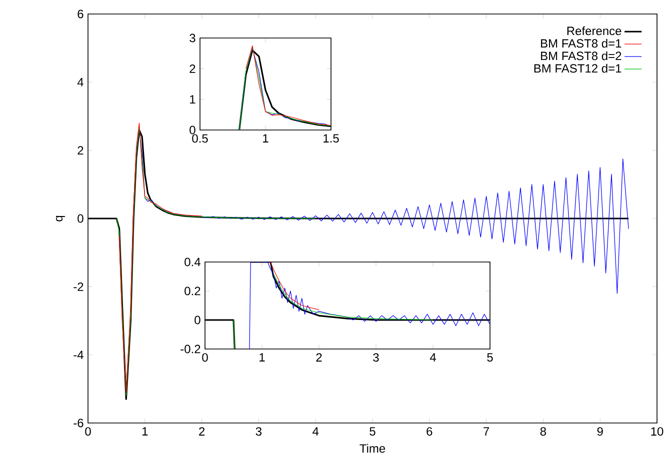 The width and height of the screenshot is (672, 472). What do you see at coordinates (200, 138) in the screenshot?
I see `x-tick-label: 0.5` at bounding box center [200, 138].